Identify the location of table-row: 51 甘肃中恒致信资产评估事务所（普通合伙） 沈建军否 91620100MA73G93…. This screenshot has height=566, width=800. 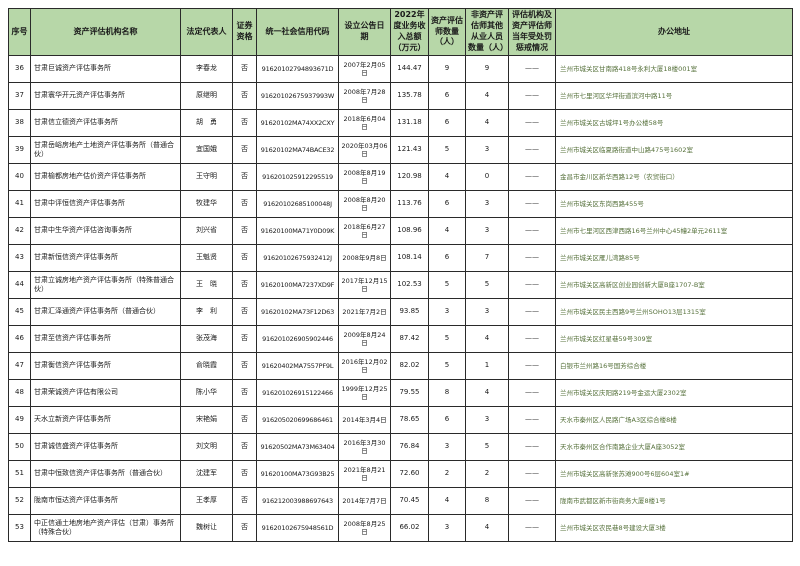
(400, 474).